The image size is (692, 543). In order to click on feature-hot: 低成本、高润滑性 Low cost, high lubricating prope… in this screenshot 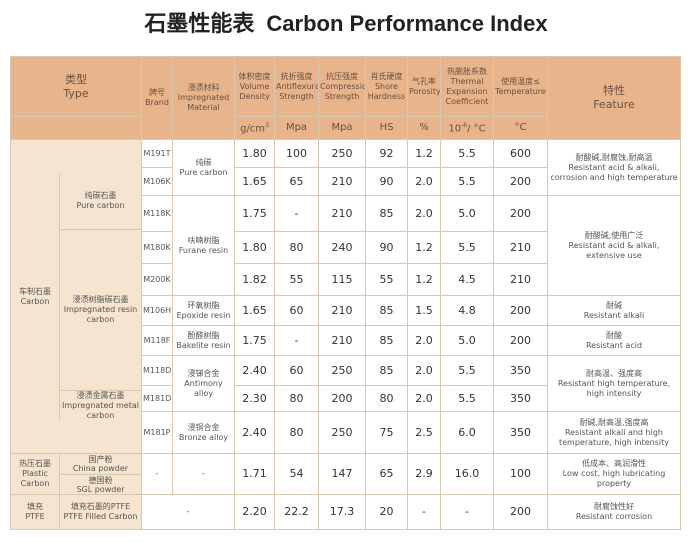, I will do `click(614, 474)`.